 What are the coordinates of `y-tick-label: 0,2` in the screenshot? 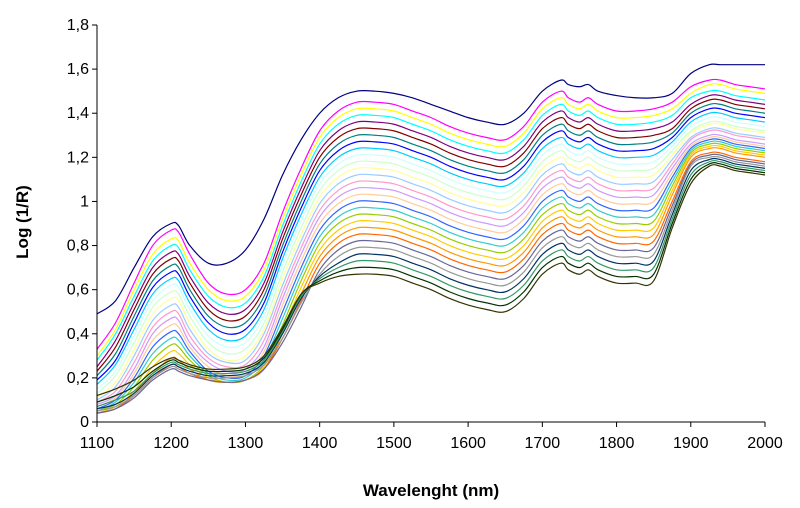 It's located at (78, 378).